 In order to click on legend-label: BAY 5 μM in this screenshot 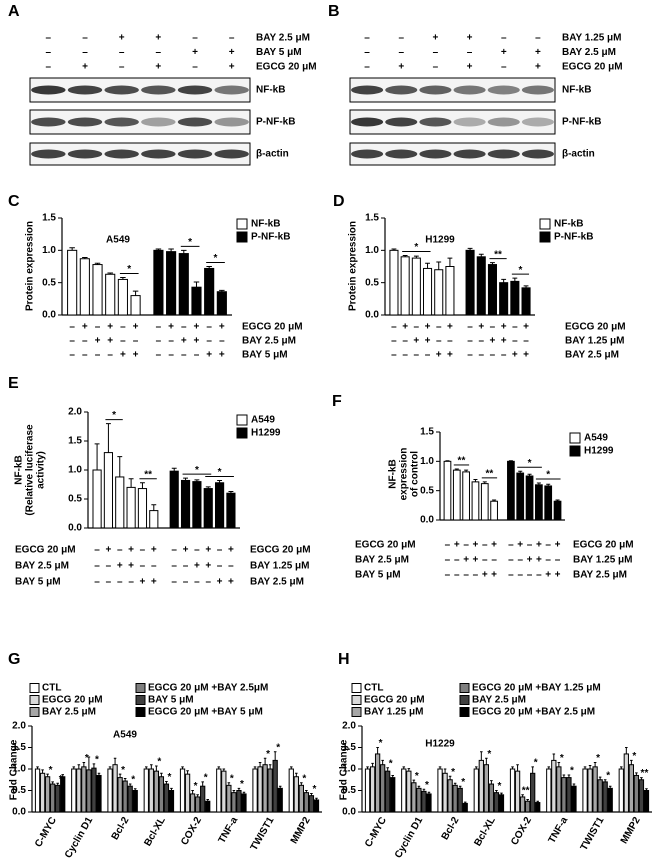, I will do `click(171, 700)`.